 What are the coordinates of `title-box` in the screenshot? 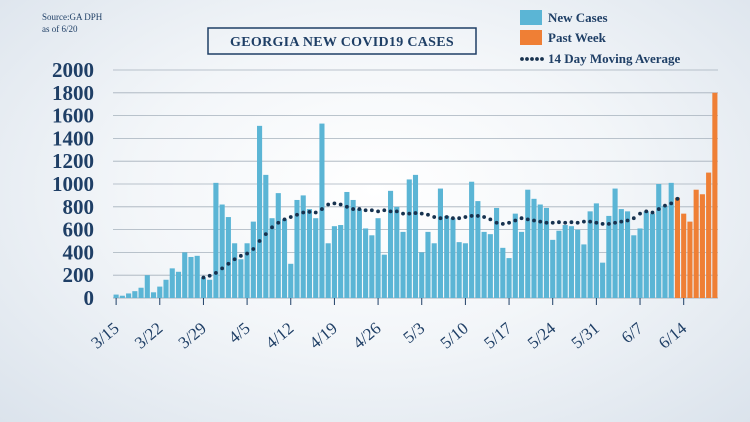 It's located at (342, 41).